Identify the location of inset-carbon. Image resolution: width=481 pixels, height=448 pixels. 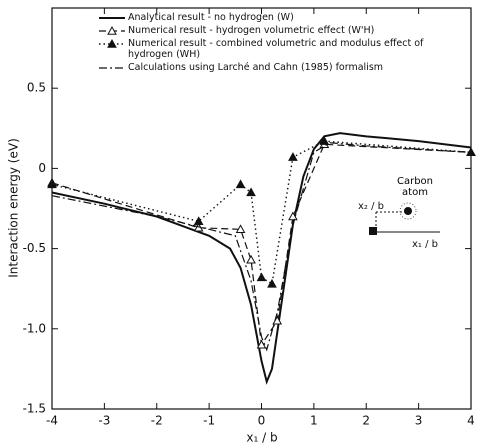
(408, 211).